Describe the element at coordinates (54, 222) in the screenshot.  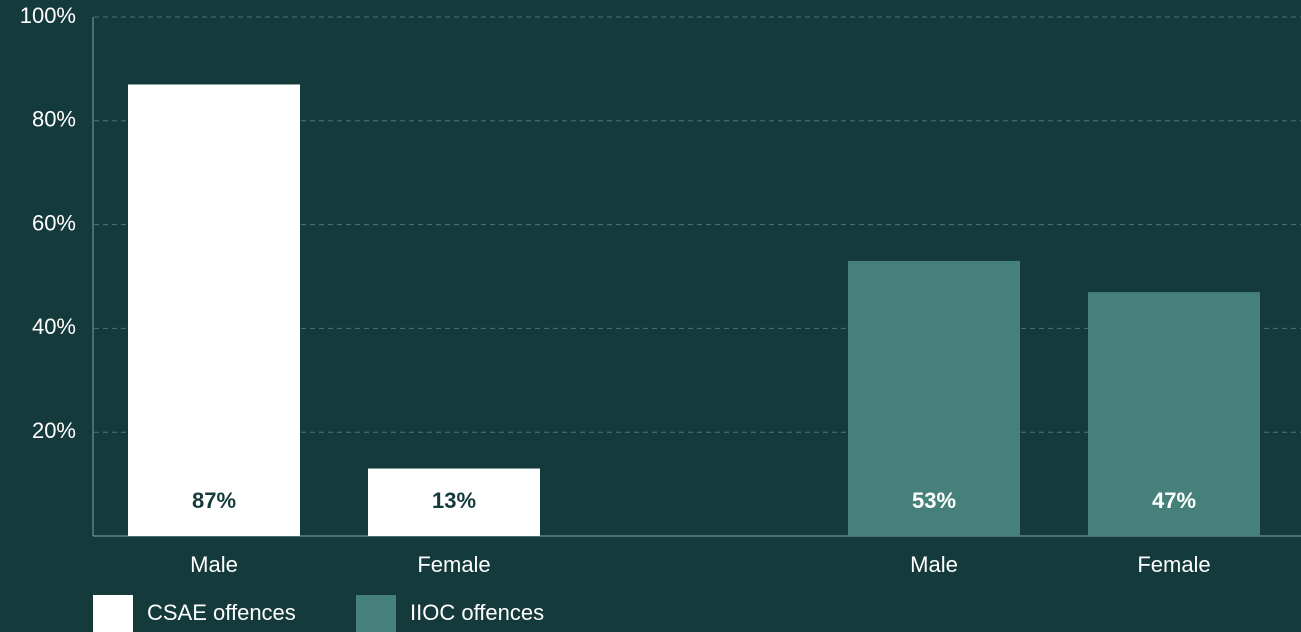
I see `y-tick-label: 60%` at that location.